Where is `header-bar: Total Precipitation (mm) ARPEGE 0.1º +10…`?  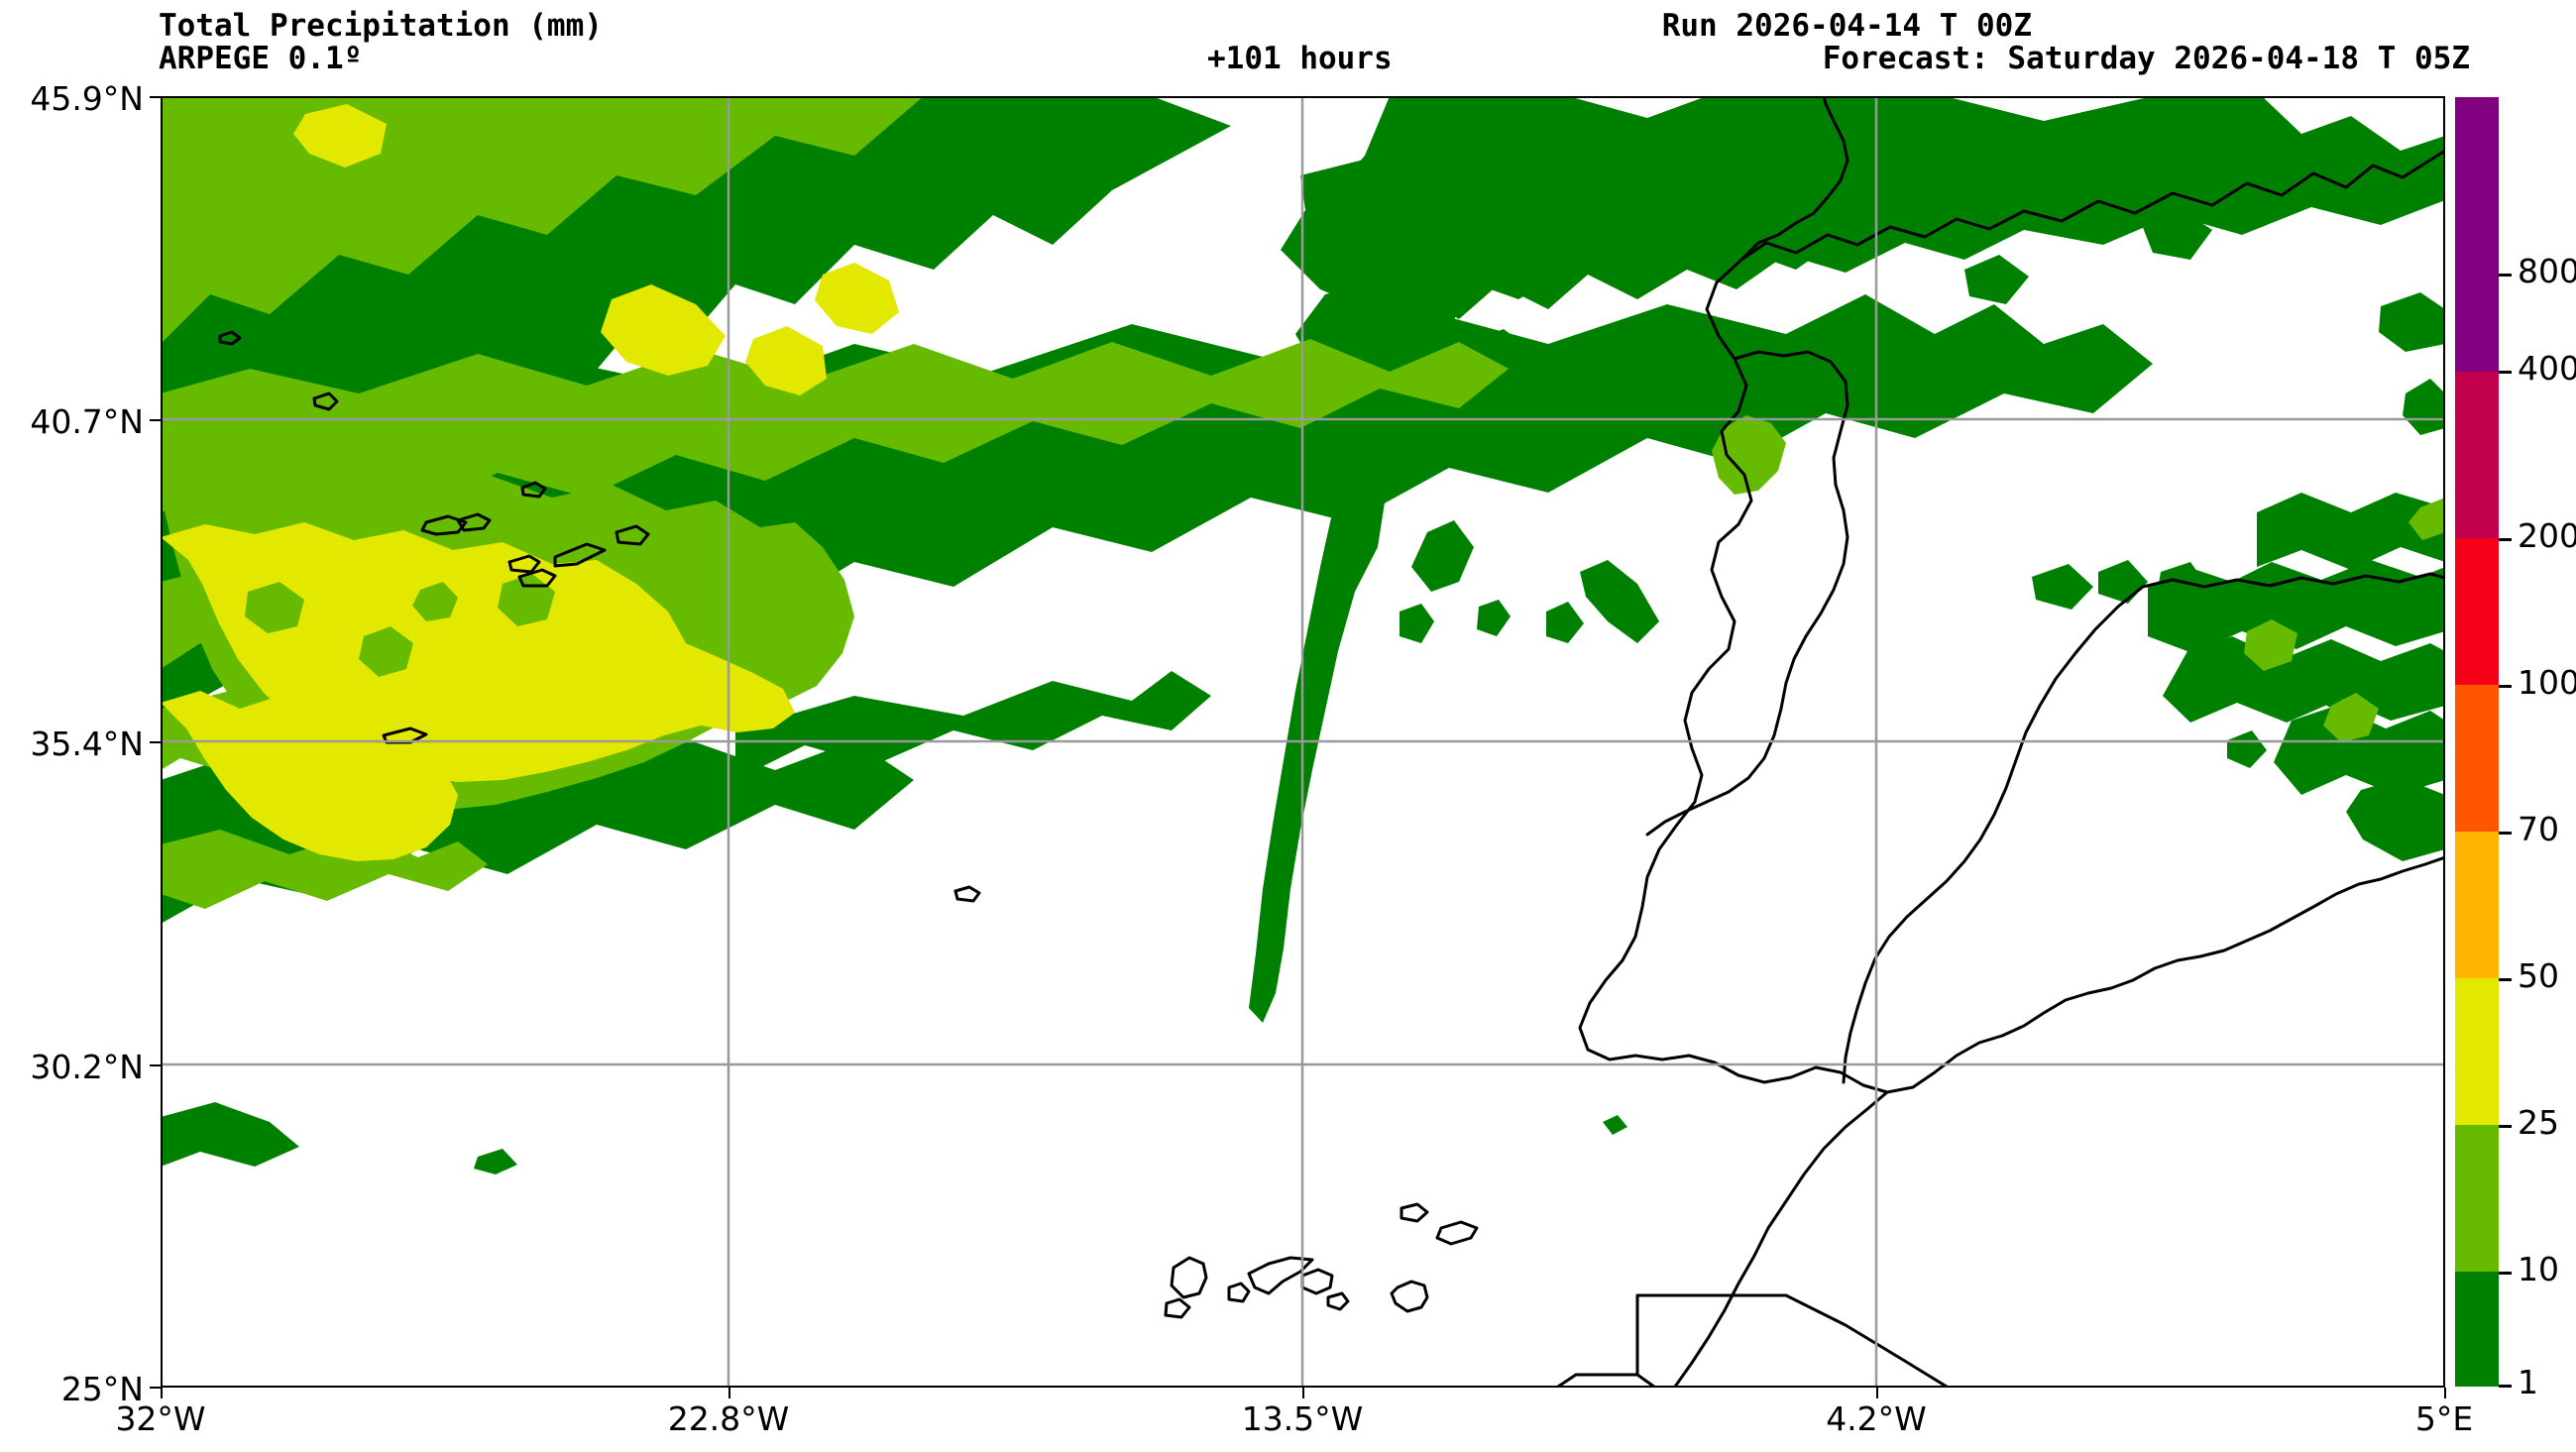
header-bar: Total Precipitation (mm) ARPEGE 0.1º +10… is located at coordinates (1288, 48).